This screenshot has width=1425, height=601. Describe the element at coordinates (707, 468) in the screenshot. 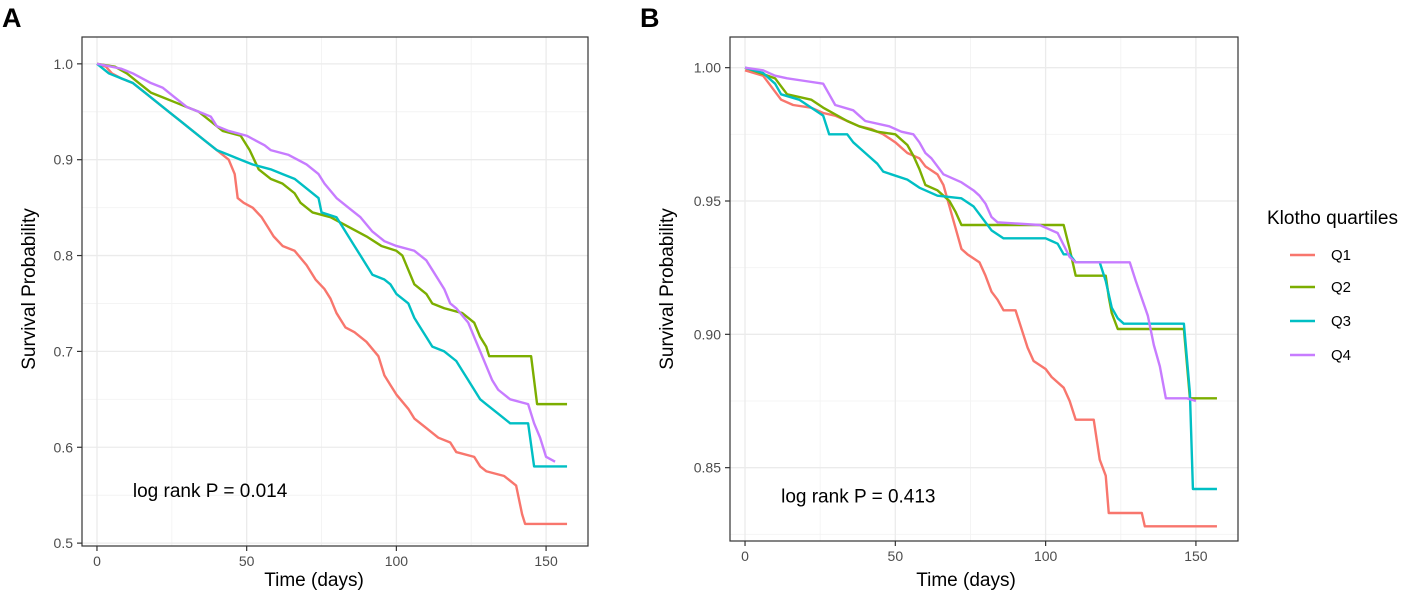

I see `y-tick-label-b: 0.85` at that location.